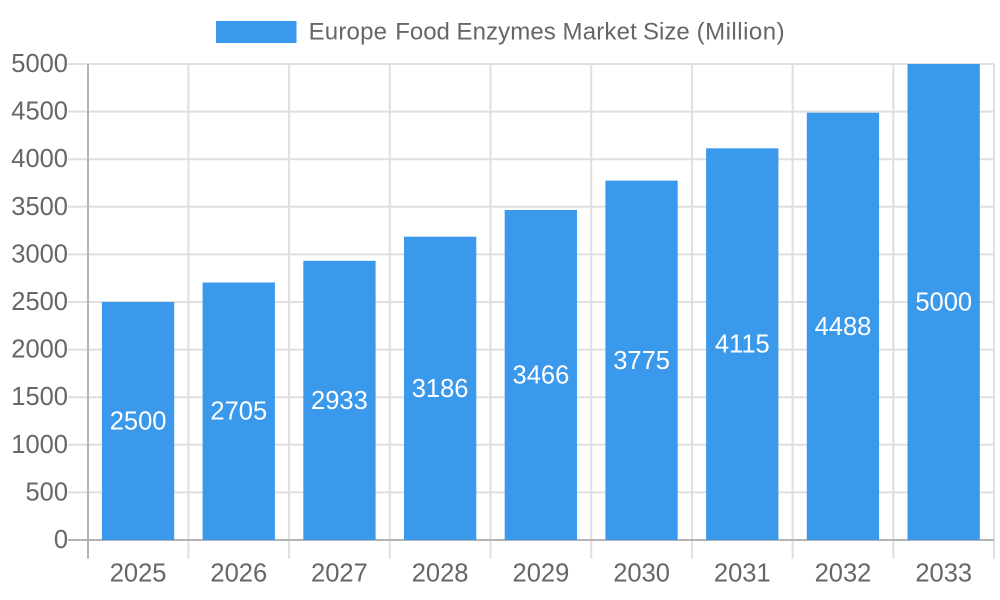  What do you see at coordinates (641, 361) in the screenshot?
I see `svg-text: 3775` at bounding box center [641, 361].